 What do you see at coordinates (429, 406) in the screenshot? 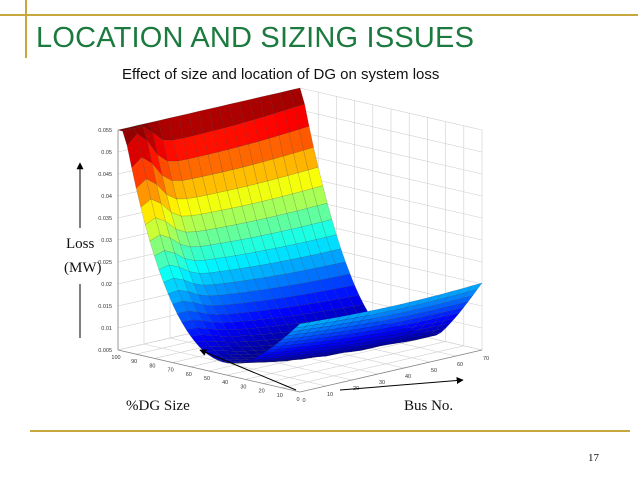
I see `axis-label-bus-no: Bus No.` at bounding box center [429, 406].